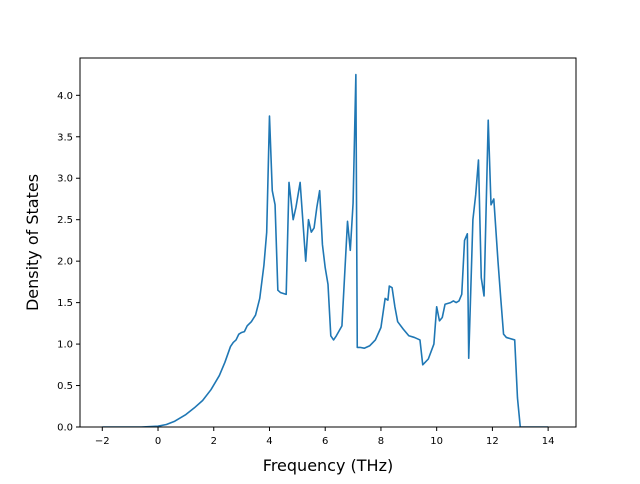 The height and width of the screenshot is (484, 640). I want to click on y-tick-label: 4.0, so click(65, 96).